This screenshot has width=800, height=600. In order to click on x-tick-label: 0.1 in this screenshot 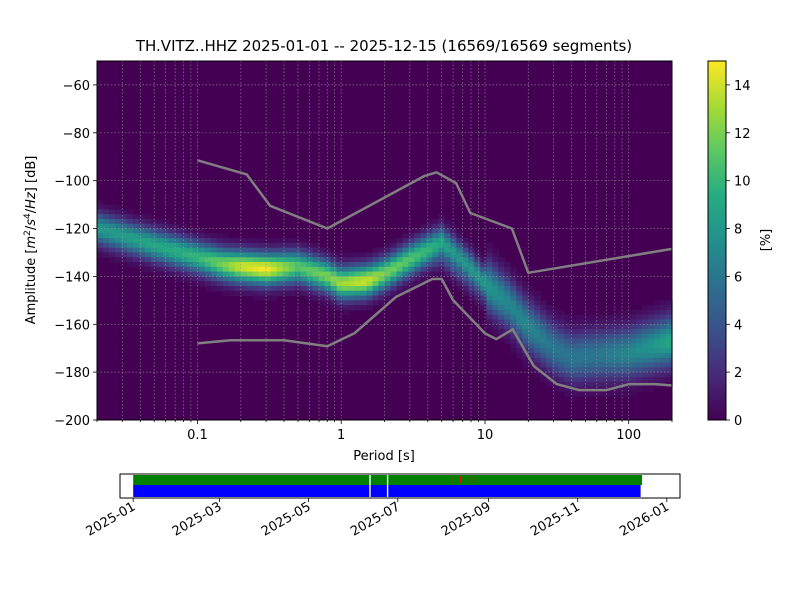, I will do `click(197, 435)`.